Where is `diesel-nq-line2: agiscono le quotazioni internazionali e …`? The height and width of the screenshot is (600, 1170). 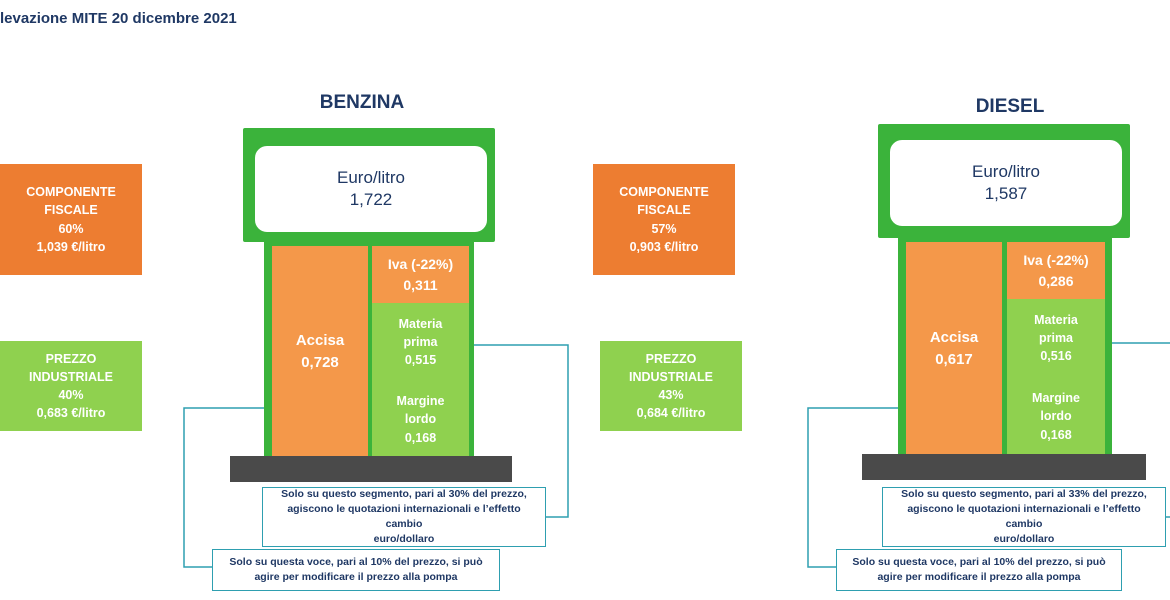 diesel-nq-line2: agiscono le quotazioni internazionali e … is located at coordinates (1024, 516).